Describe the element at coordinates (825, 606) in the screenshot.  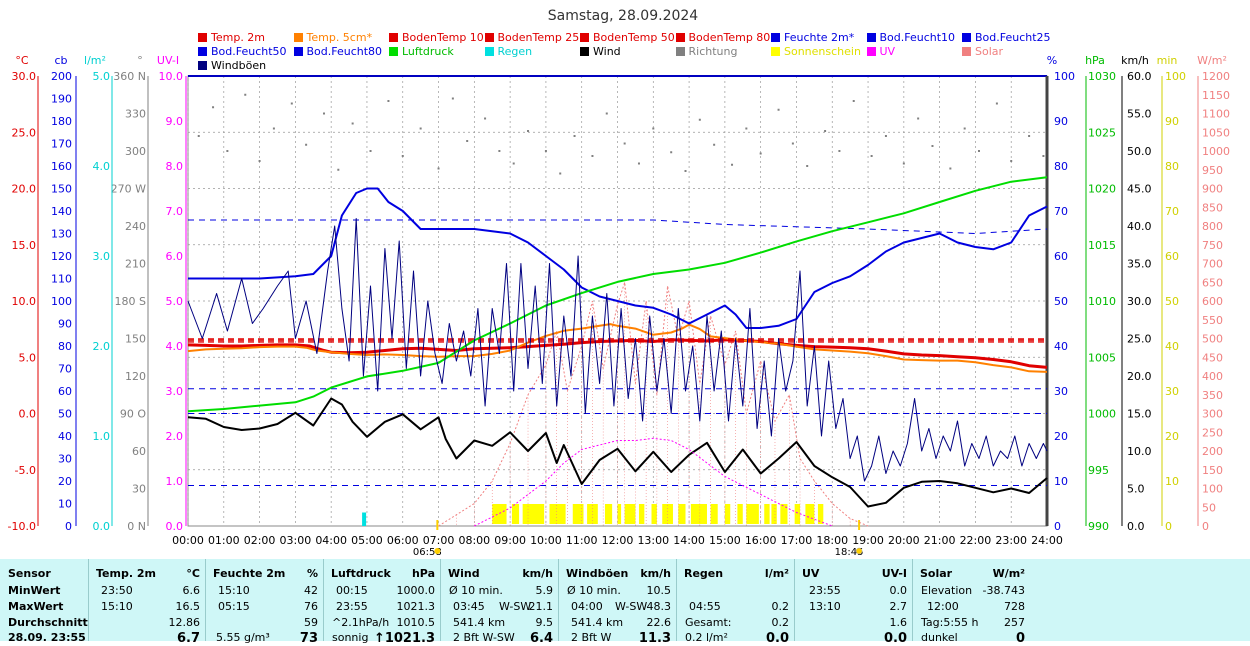
I see `uv-max-time: 13:10` at that location.